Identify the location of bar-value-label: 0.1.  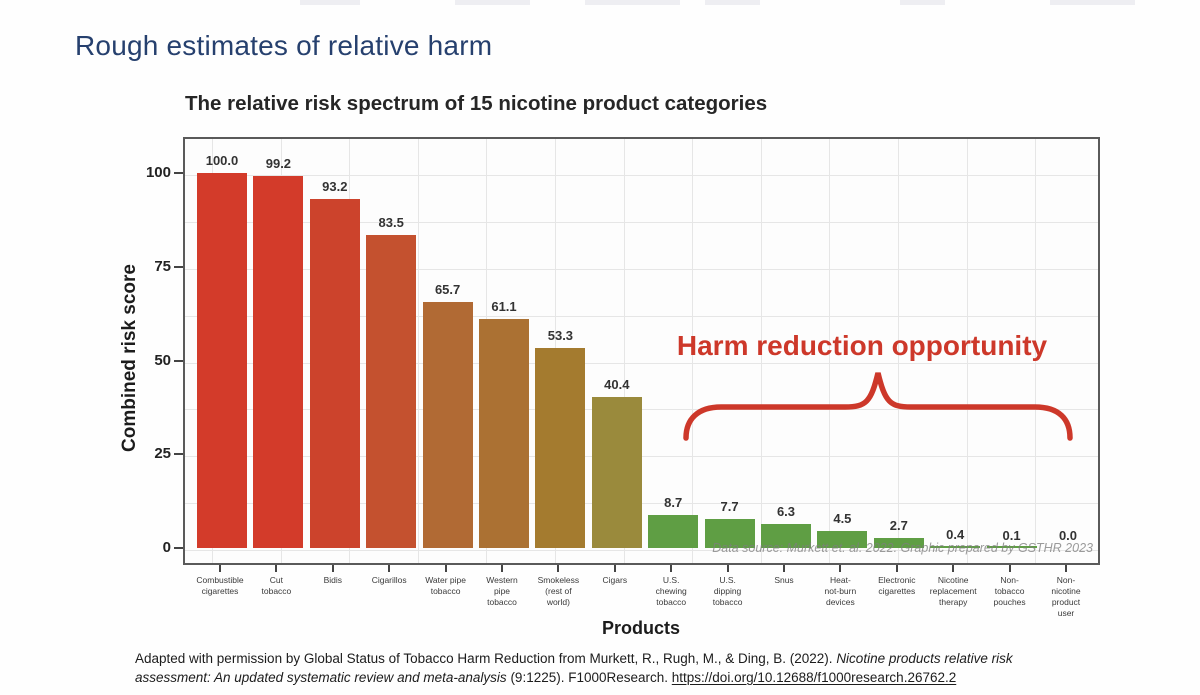
(1011, 535).